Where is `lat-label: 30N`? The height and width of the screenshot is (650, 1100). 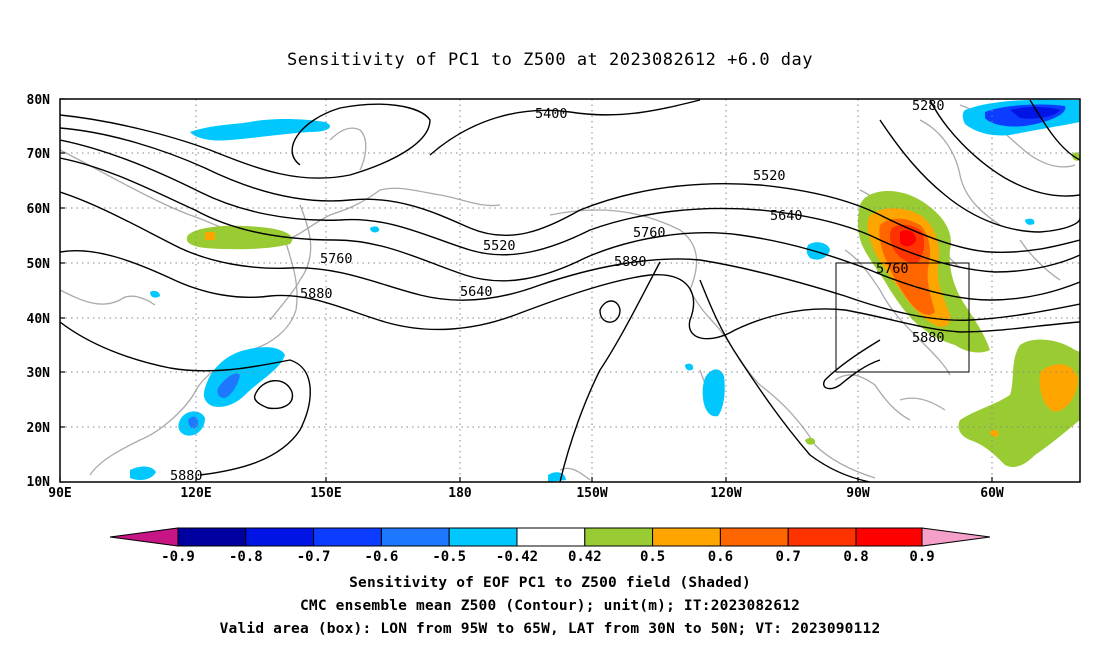 lat-label: 30N is located at coordinates (39, 373).